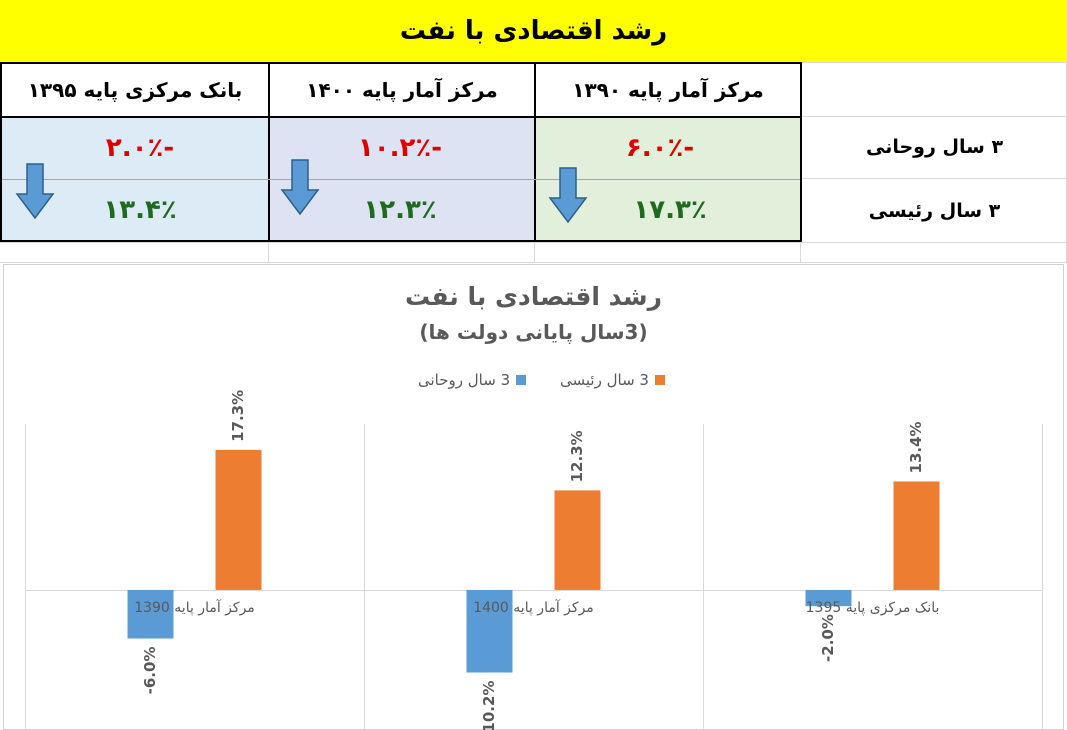 This screenshot has width=1067, height=730. I want to click on data-label: 17.3%, so click(238, 416).